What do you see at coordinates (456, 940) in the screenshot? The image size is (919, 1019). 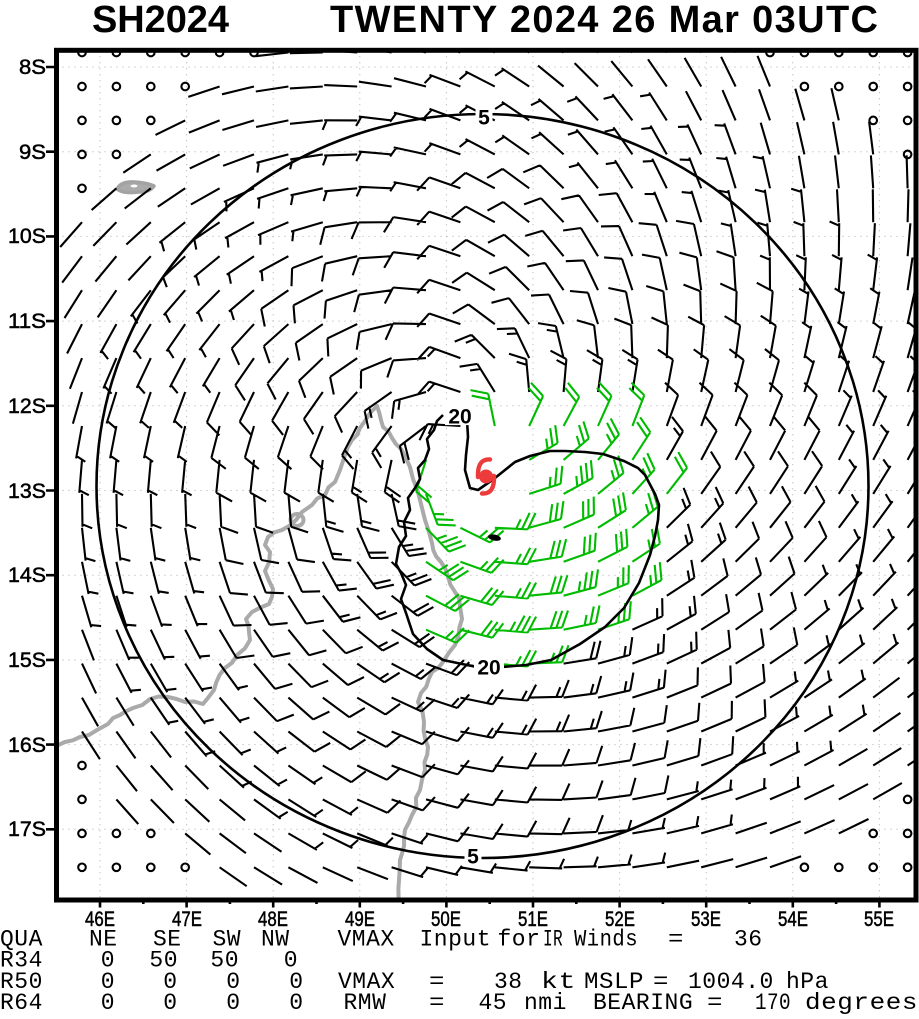 I see `svg-text: Input` at bounding box center [456, 940].